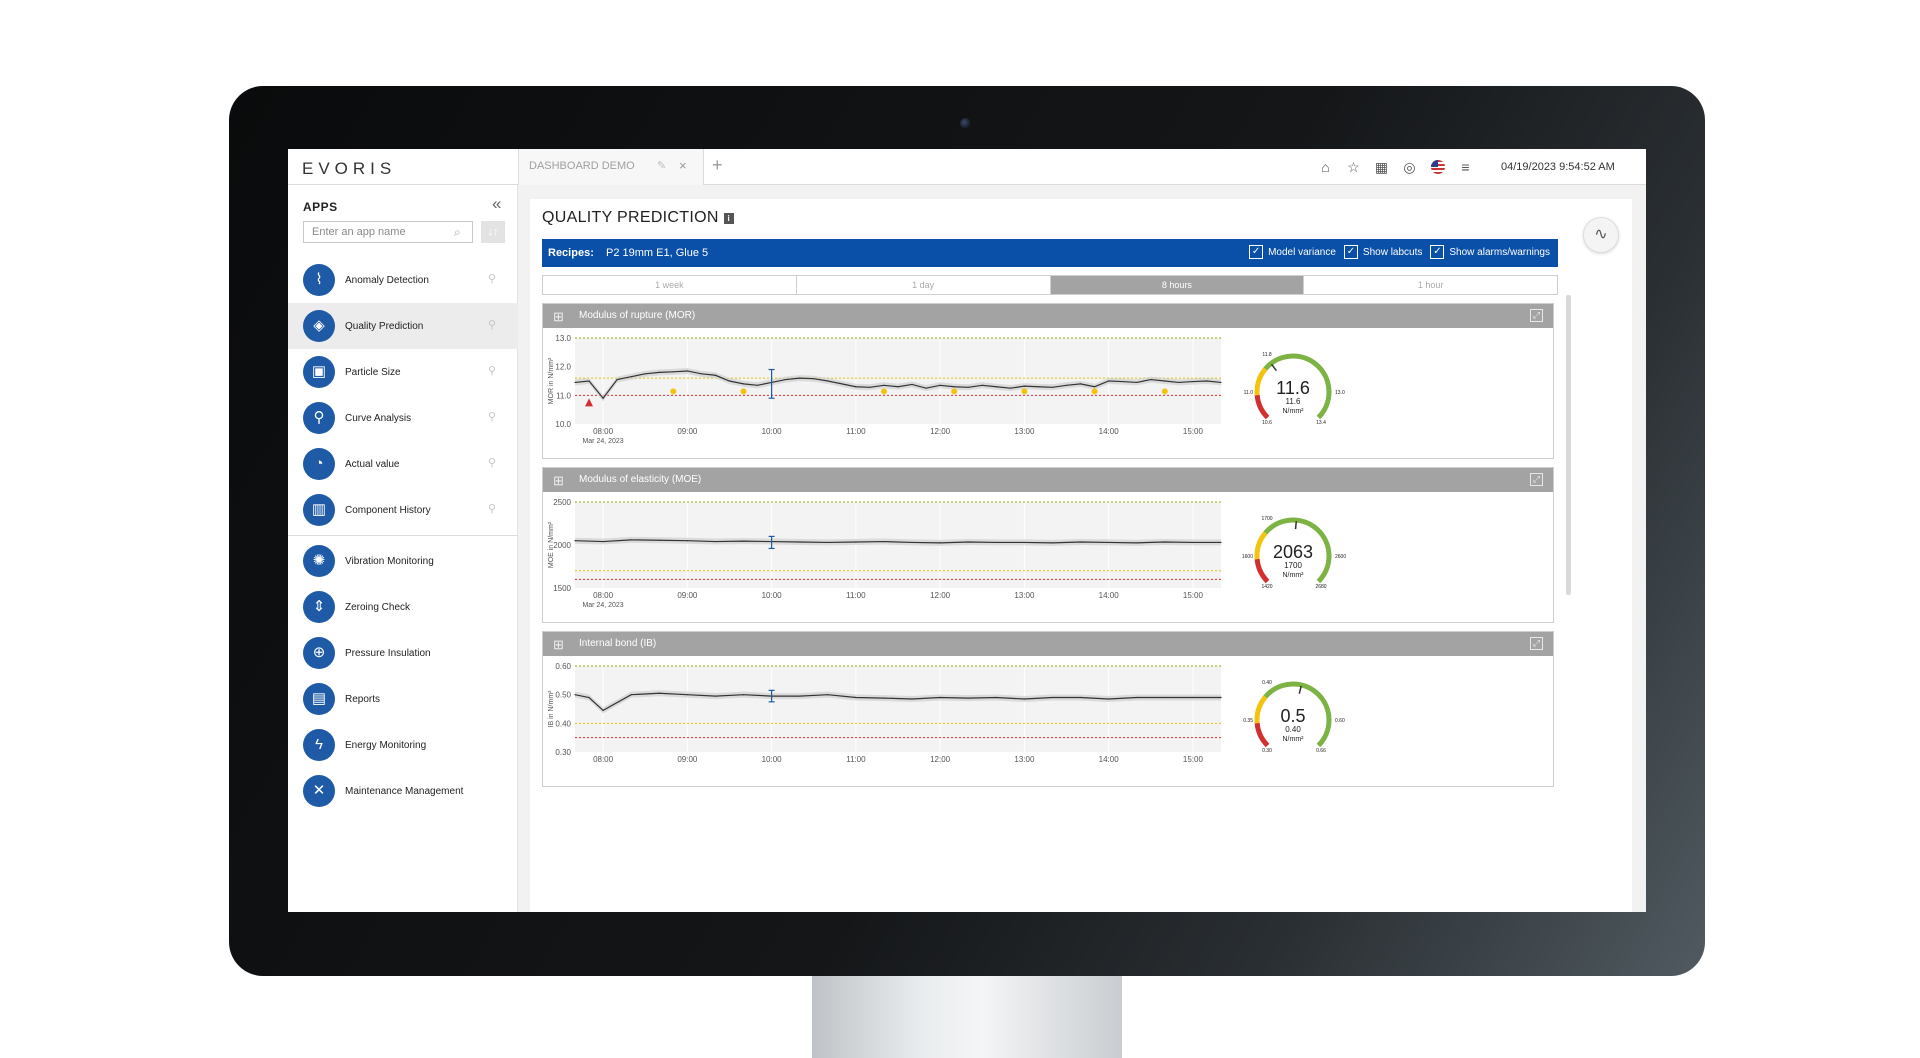 The image size is (1920, 1058). What do you see at coordinates (403, 561) in the screenshot?
I see `app-item-vibration-monitoring: ✺ Vibration Monitoring` at bounding box center [403, 561].